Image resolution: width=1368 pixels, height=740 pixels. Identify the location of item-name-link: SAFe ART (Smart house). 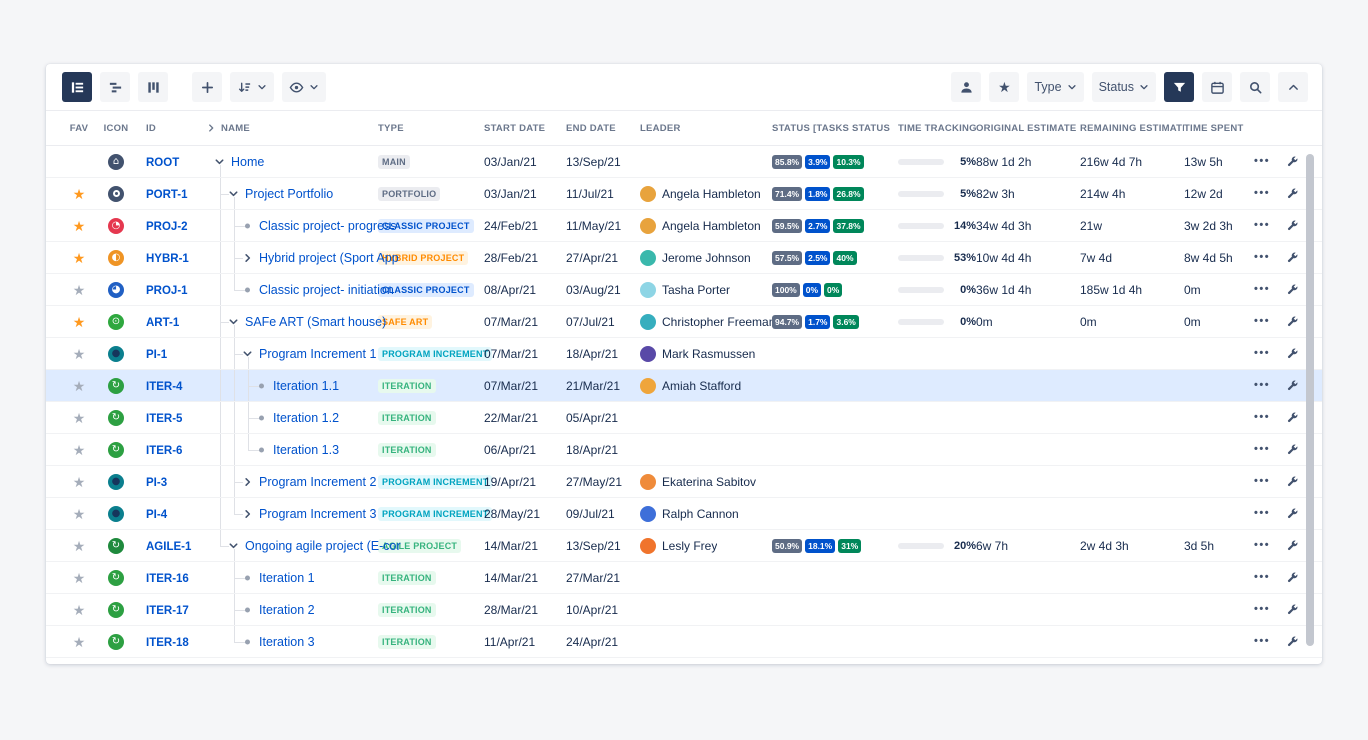
(316, 321).